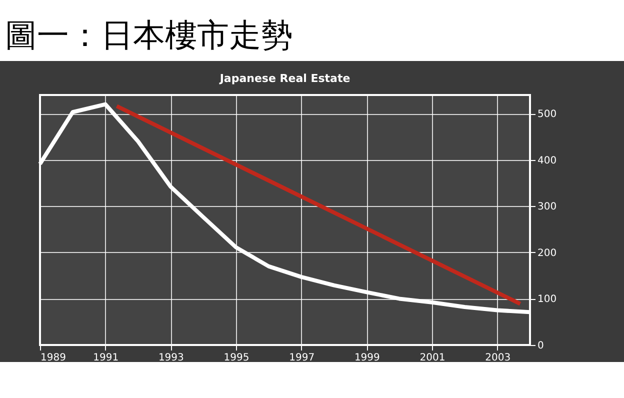 This screenshot has height=398, width=624. What do you see at coordinates (284, 78) in the screenshot?
I see `chart-subtitle: Japanese Real Estate` at bounding box center [284, 78].